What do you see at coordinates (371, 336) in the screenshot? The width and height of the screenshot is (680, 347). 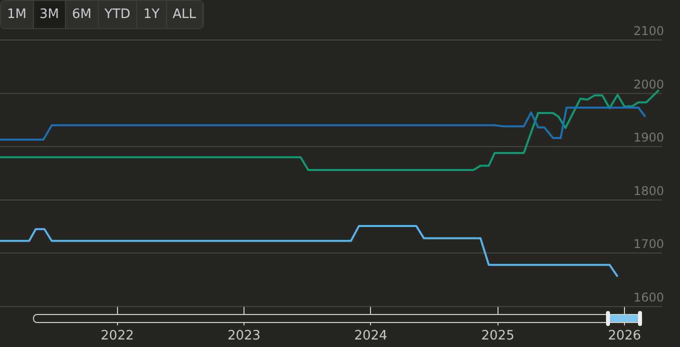 I see `x-tick-label: 2024` at bounding box center [371, 336].